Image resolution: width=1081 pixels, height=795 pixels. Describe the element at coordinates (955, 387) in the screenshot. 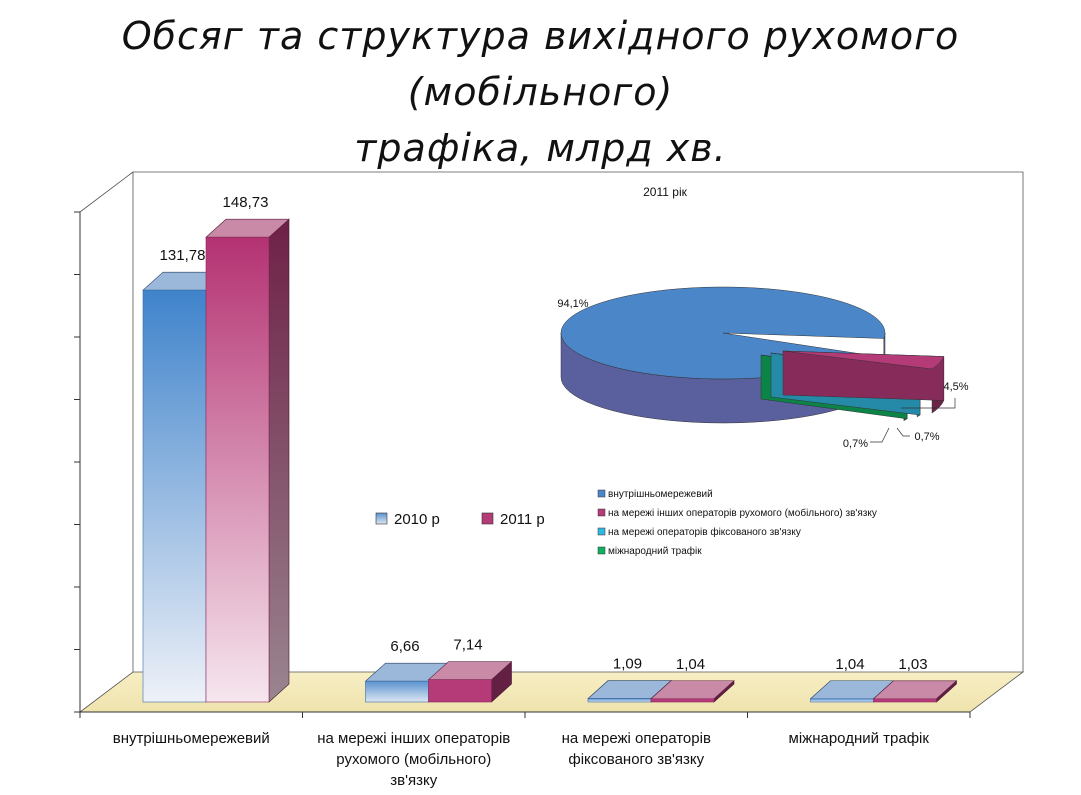

I see `pie-slice-label: 4,5%` at that location.